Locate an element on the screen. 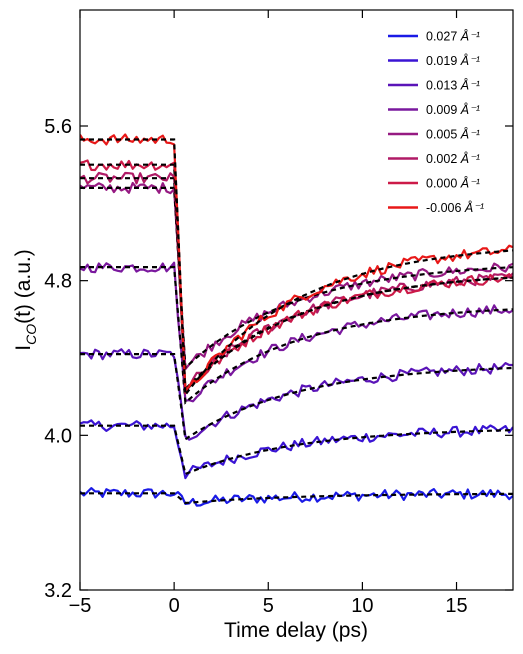  y-axis-label: ICO(t) (a.u.) is located at coordinates (25, 300).